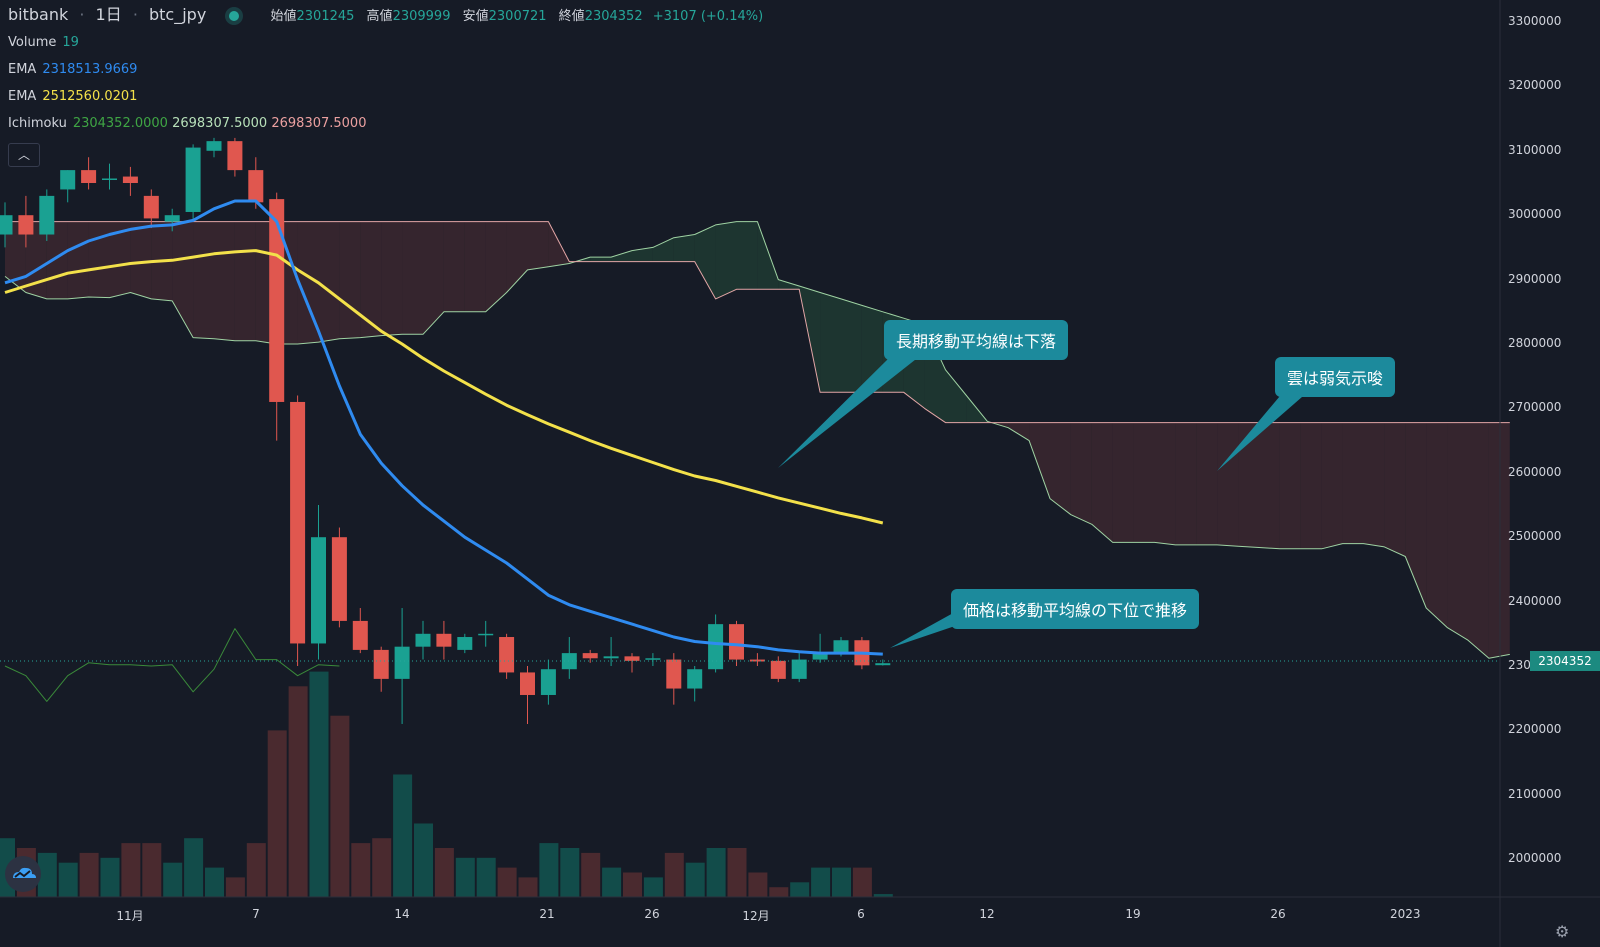 This screenshot has width=1600, height=947. I want to click on tradingview-logo, so click(23, 874).